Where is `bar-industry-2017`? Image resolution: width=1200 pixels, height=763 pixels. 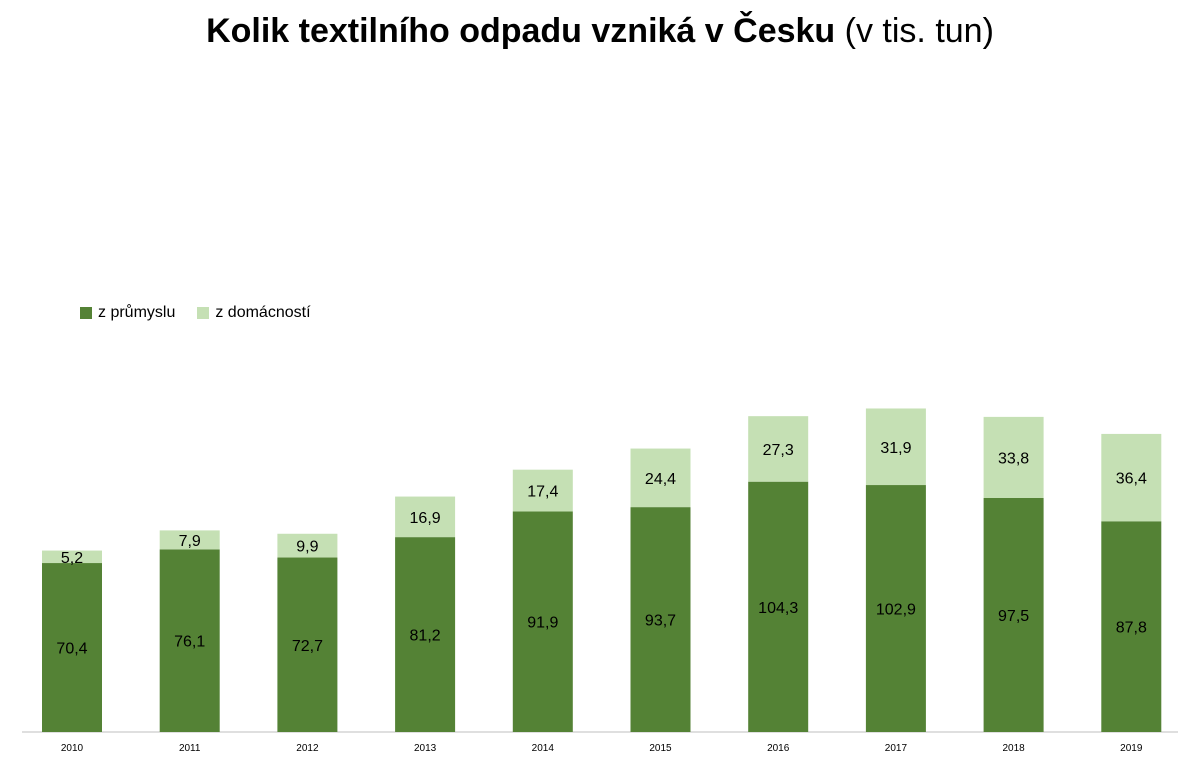
bar-industry-2017 is located at coordinates (895, 608).